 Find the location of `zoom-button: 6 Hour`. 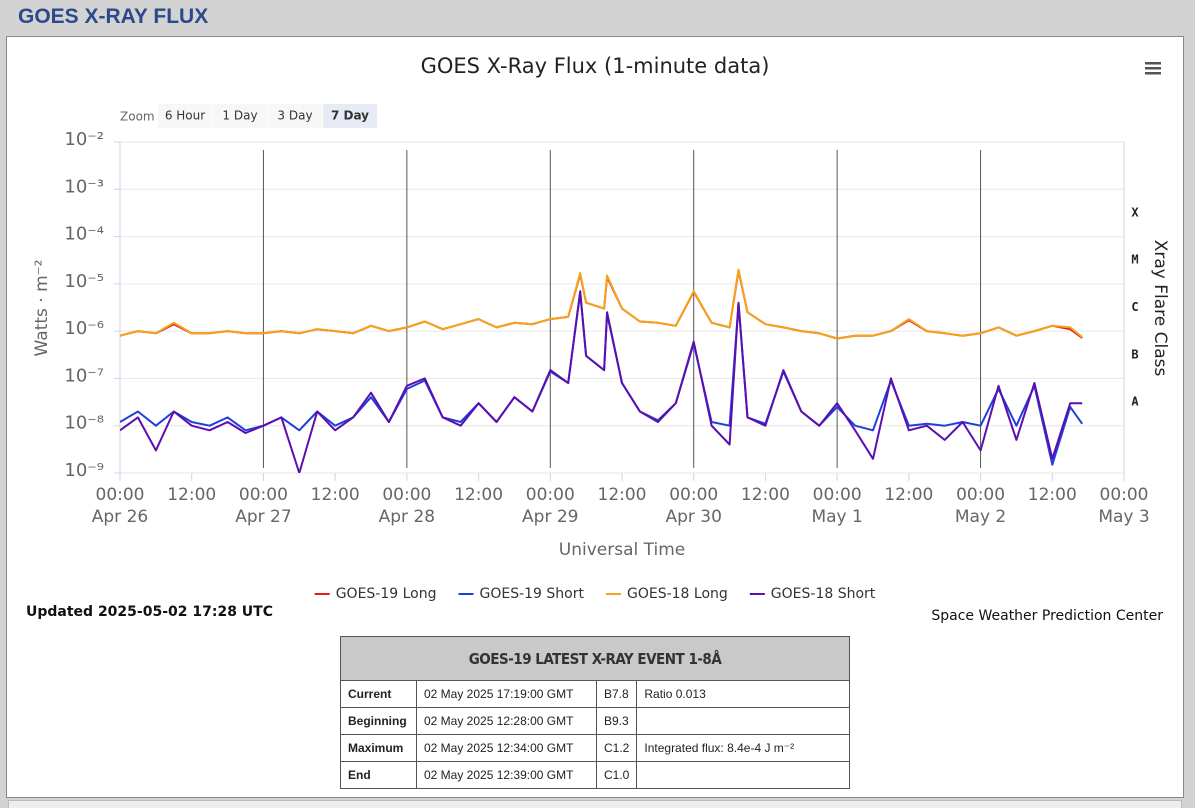

zoom-button: 6 Hour is located at coordinates (185, 116).